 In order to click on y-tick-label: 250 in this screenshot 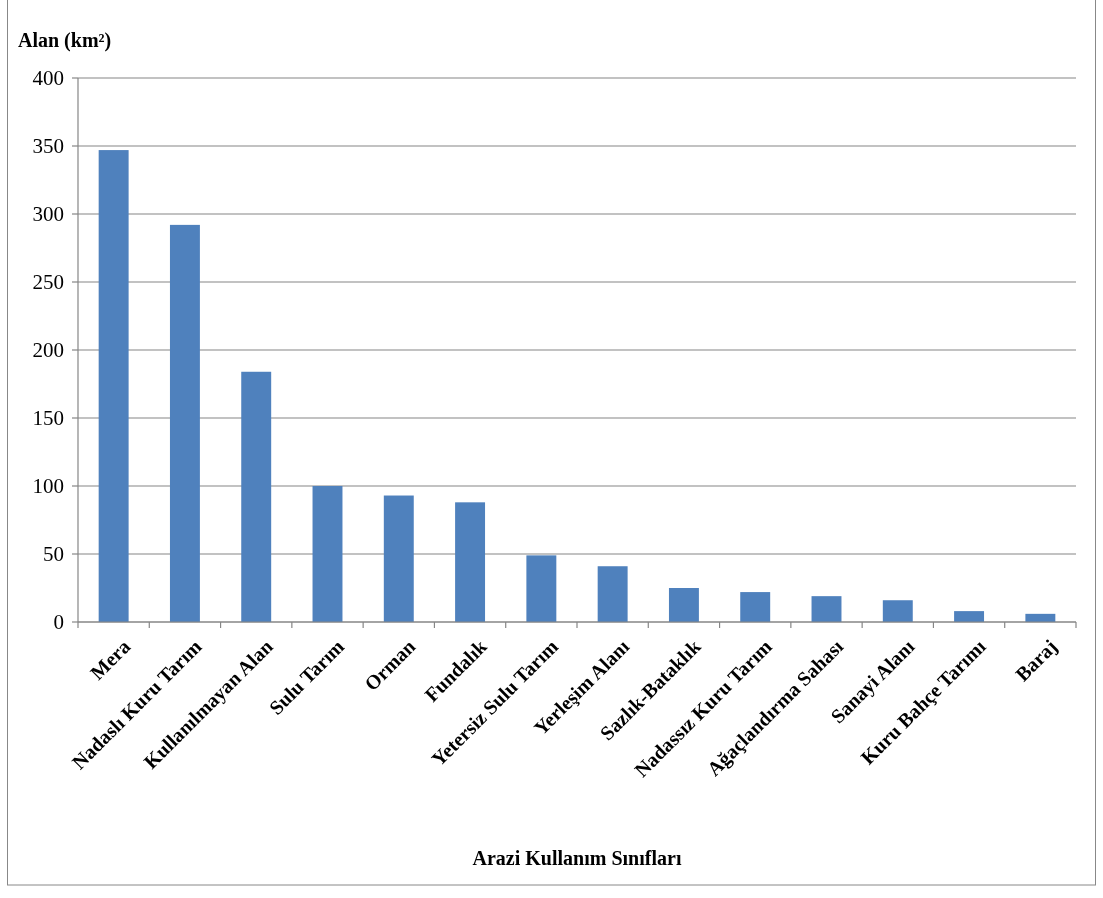, I will do `click(48, 282)`.